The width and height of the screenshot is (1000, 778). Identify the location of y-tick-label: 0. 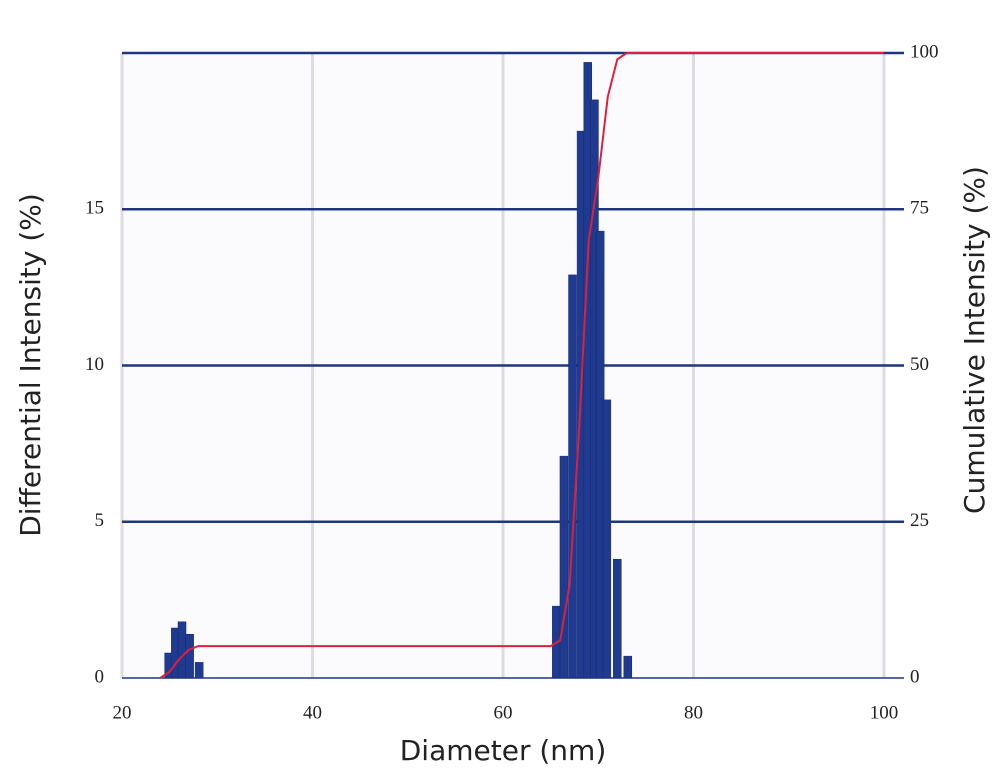
(100, 676).